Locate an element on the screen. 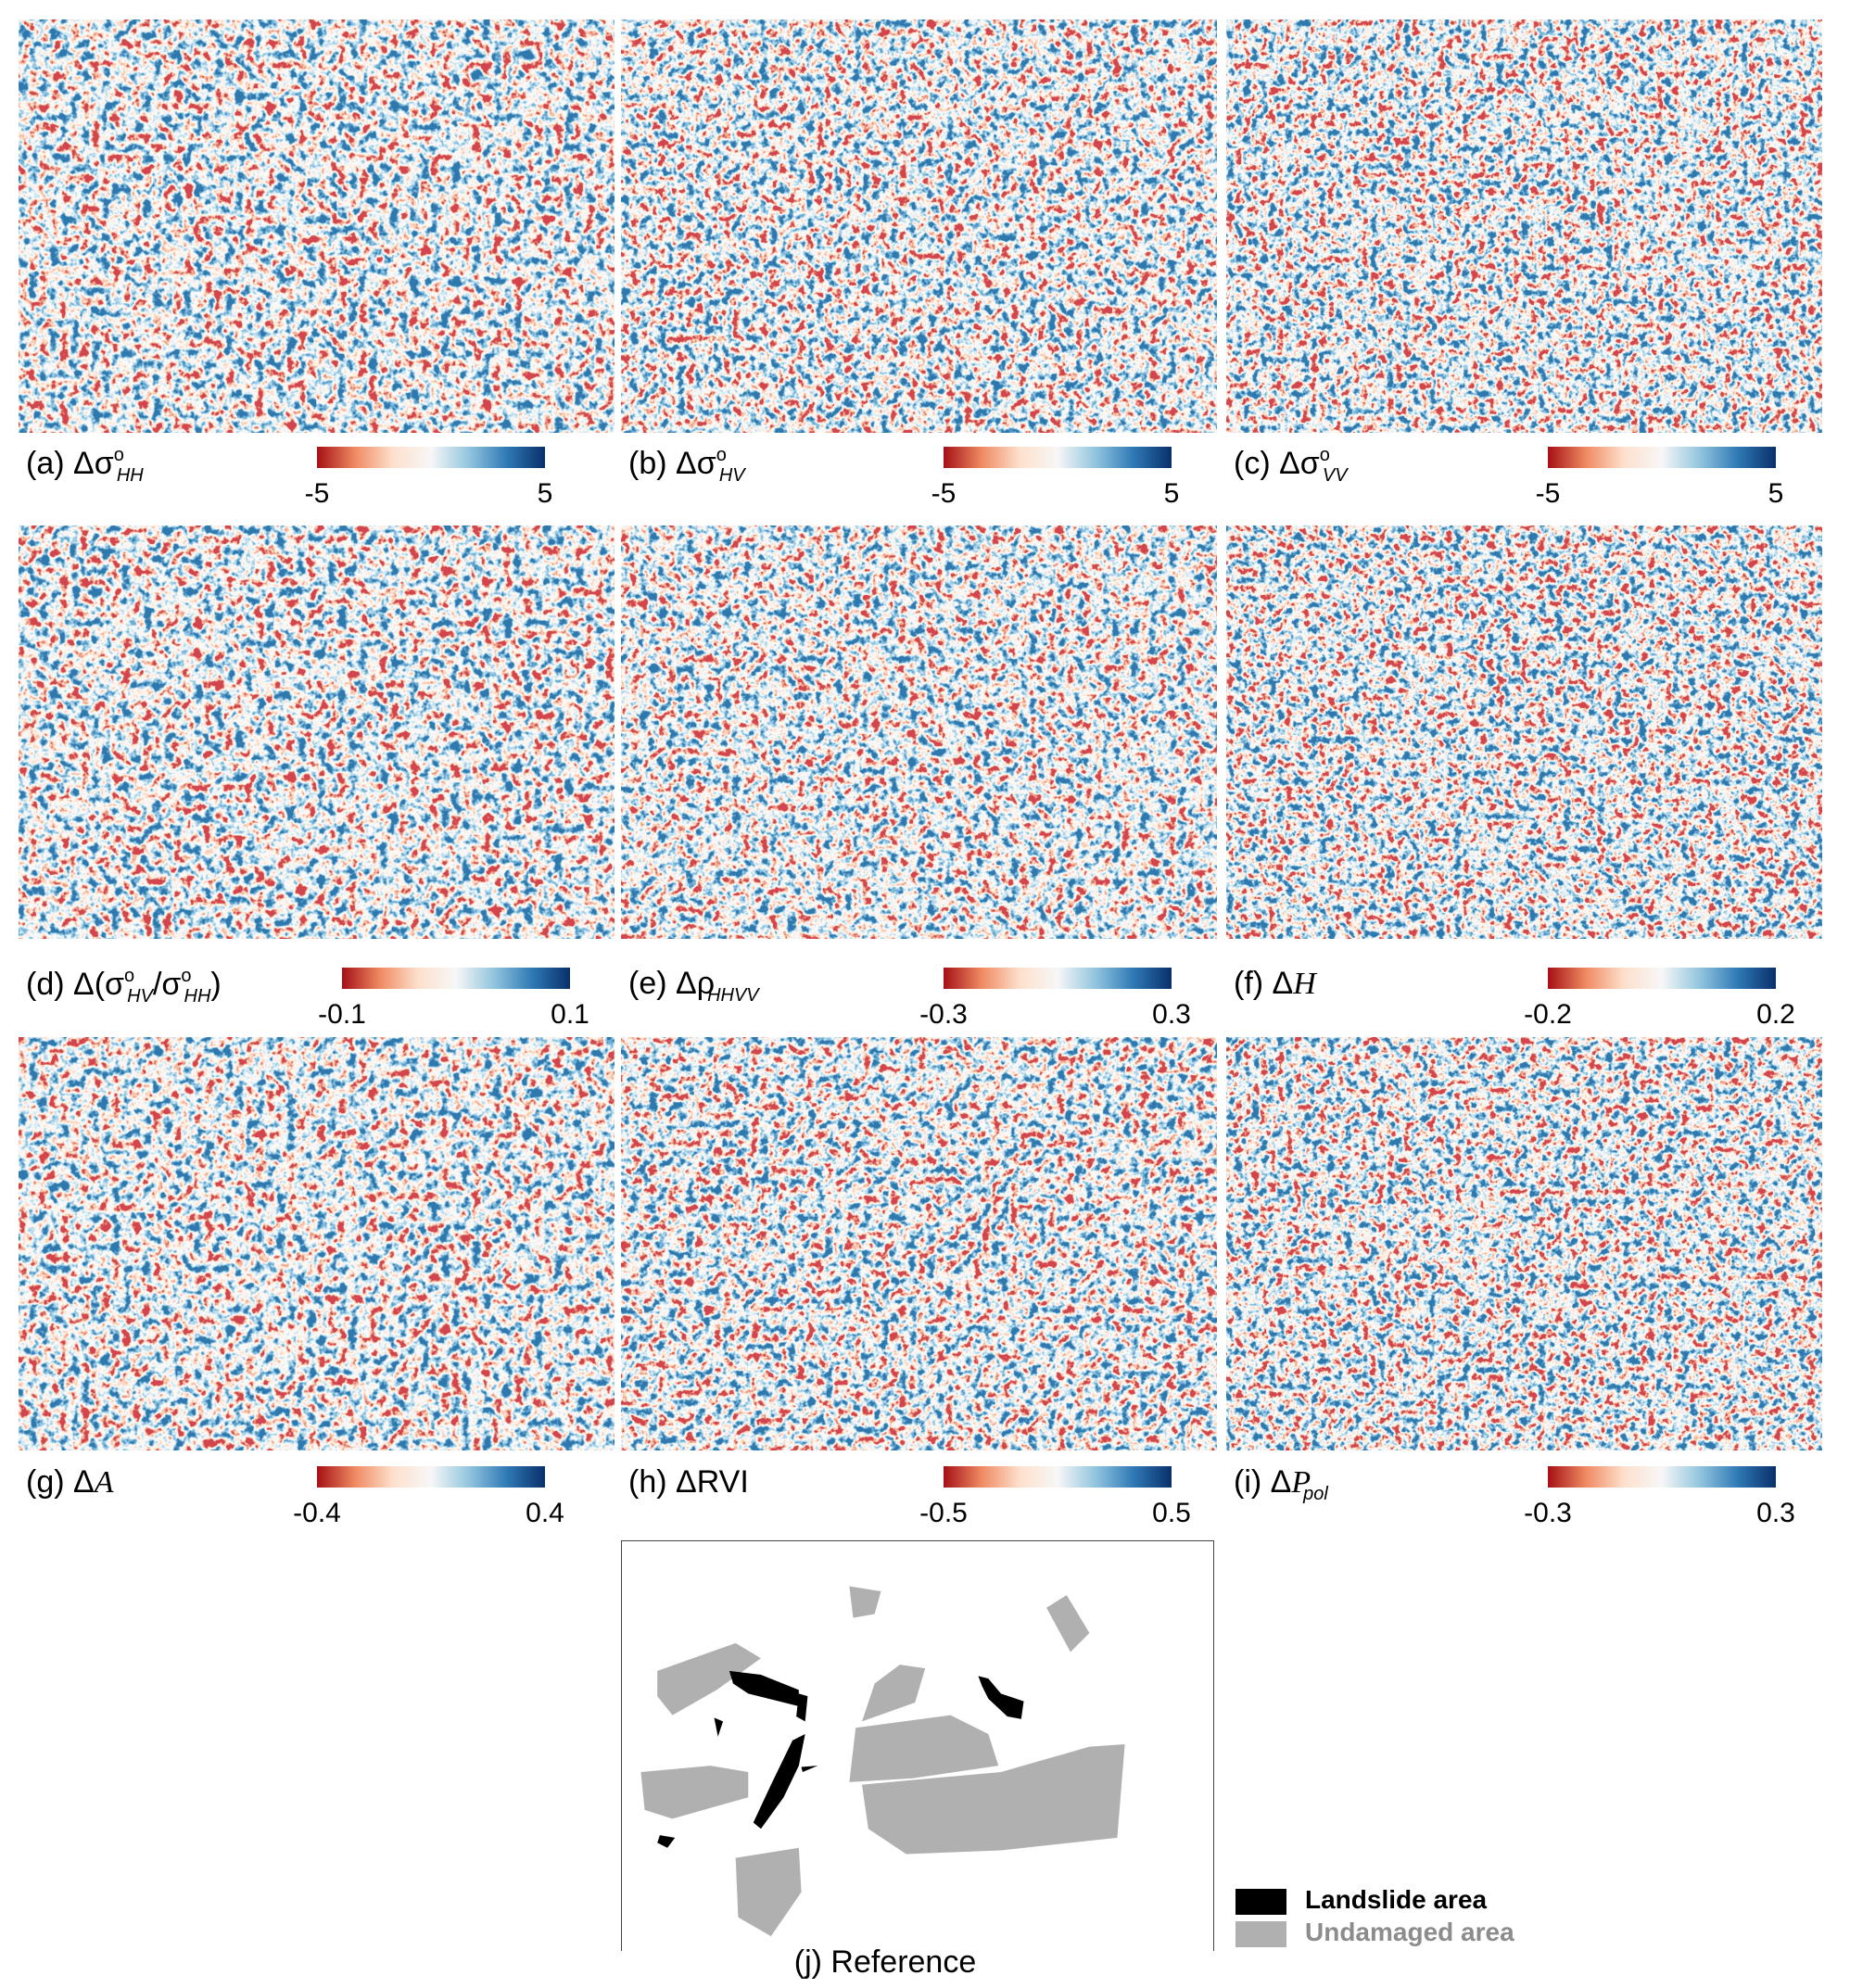  colorbar-max: 0.2 is located at coordinates (1776, 1014).